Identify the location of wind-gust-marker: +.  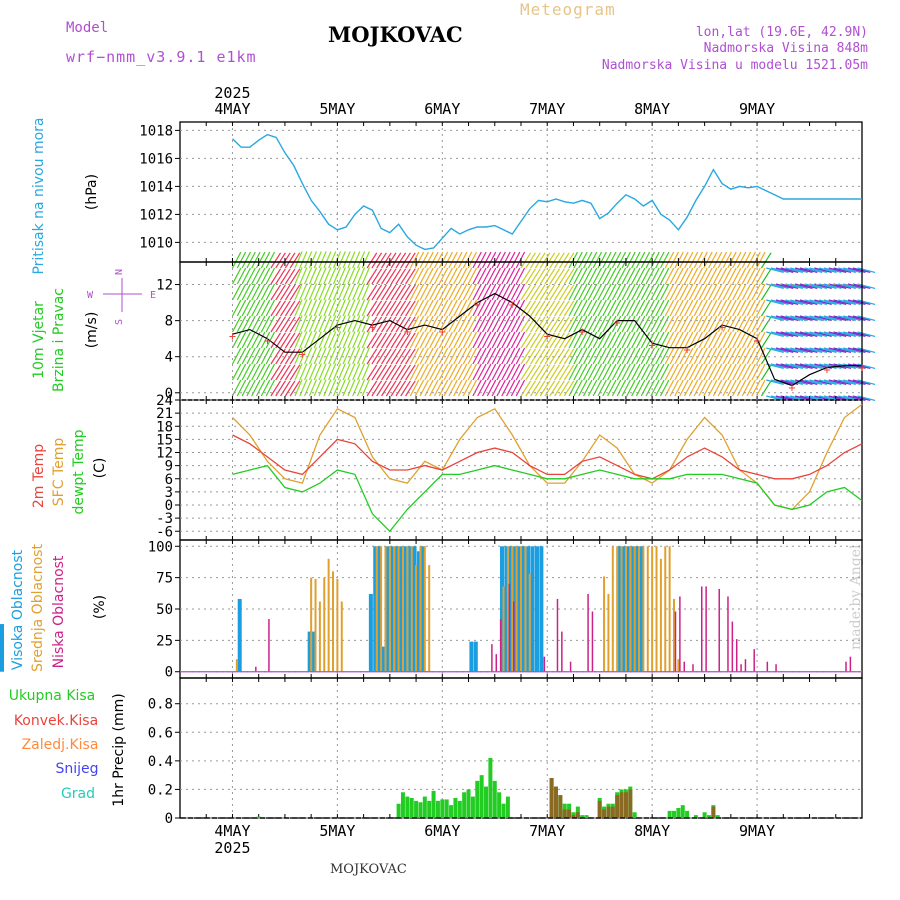
(477, 305).